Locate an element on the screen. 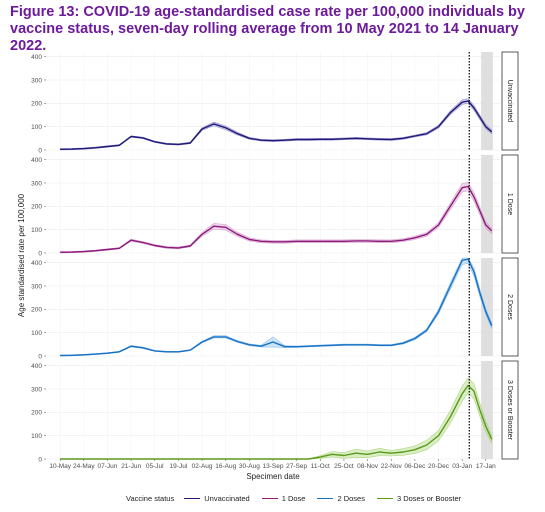  x-tick-label: 20-Dec is located at coordinates (439, 466).